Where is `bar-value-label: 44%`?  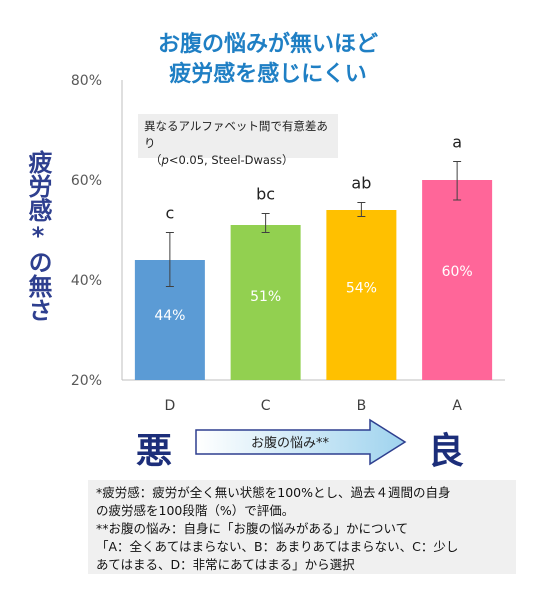 bar-value-label: 44% is located at coordinates (169, 316).